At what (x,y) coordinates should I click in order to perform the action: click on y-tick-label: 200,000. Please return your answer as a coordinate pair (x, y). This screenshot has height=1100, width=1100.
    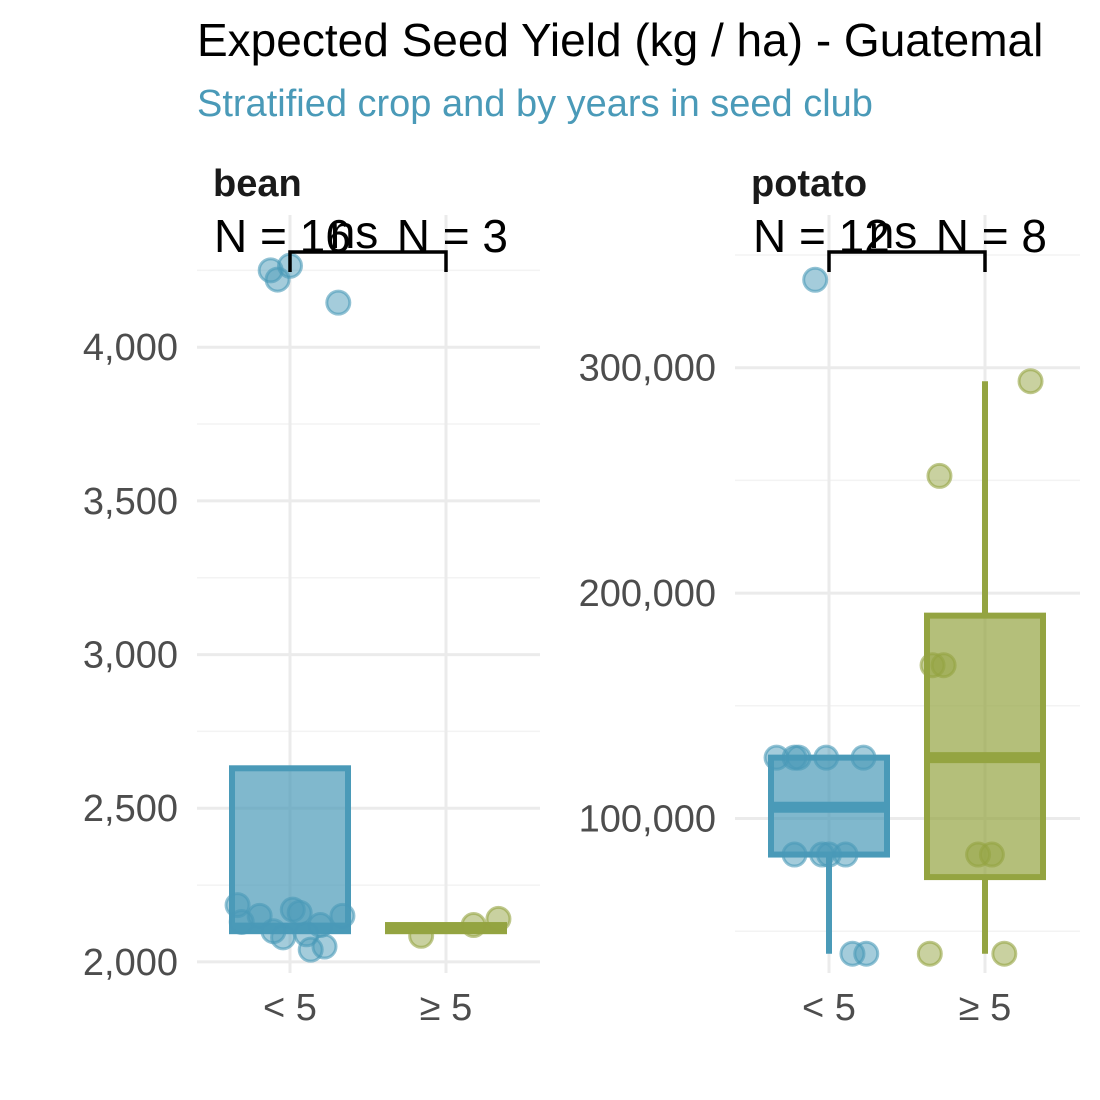
    Looking at the image, I should click on (647, 594).